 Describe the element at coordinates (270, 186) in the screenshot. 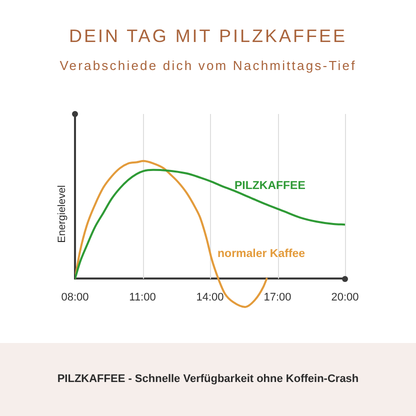

I see `series-label: PILZKAFFEE` at that location.